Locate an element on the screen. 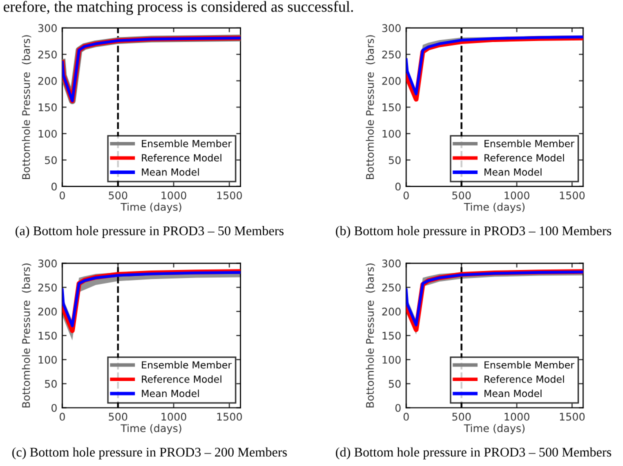 Image resolution: width=623 pixels, height=466 pixels. text: (d) Bottom hole pressure in PROD3 – 500 Members is located at coordinates (474, 453).